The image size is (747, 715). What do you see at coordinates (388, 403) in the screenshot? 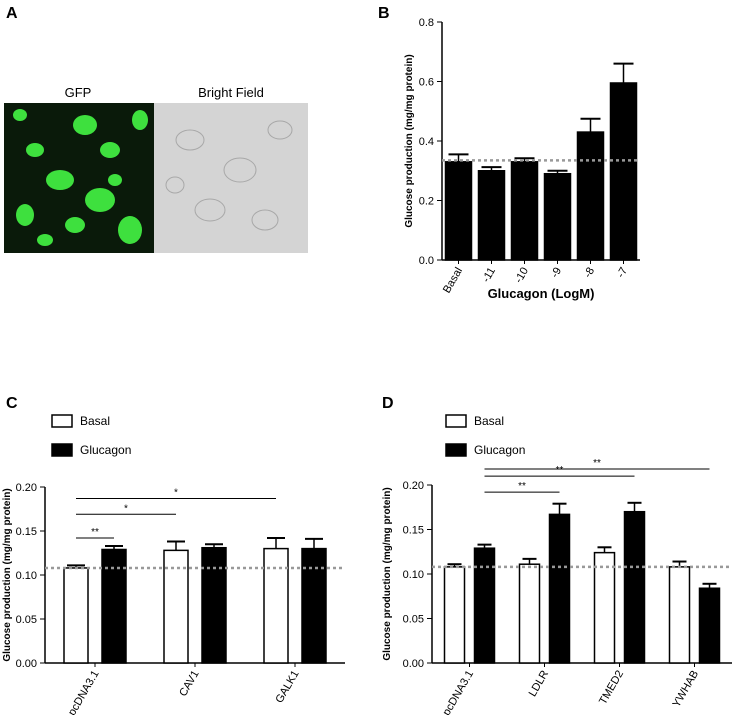
I see `panel-label: D` at bounding box center [388, 403].